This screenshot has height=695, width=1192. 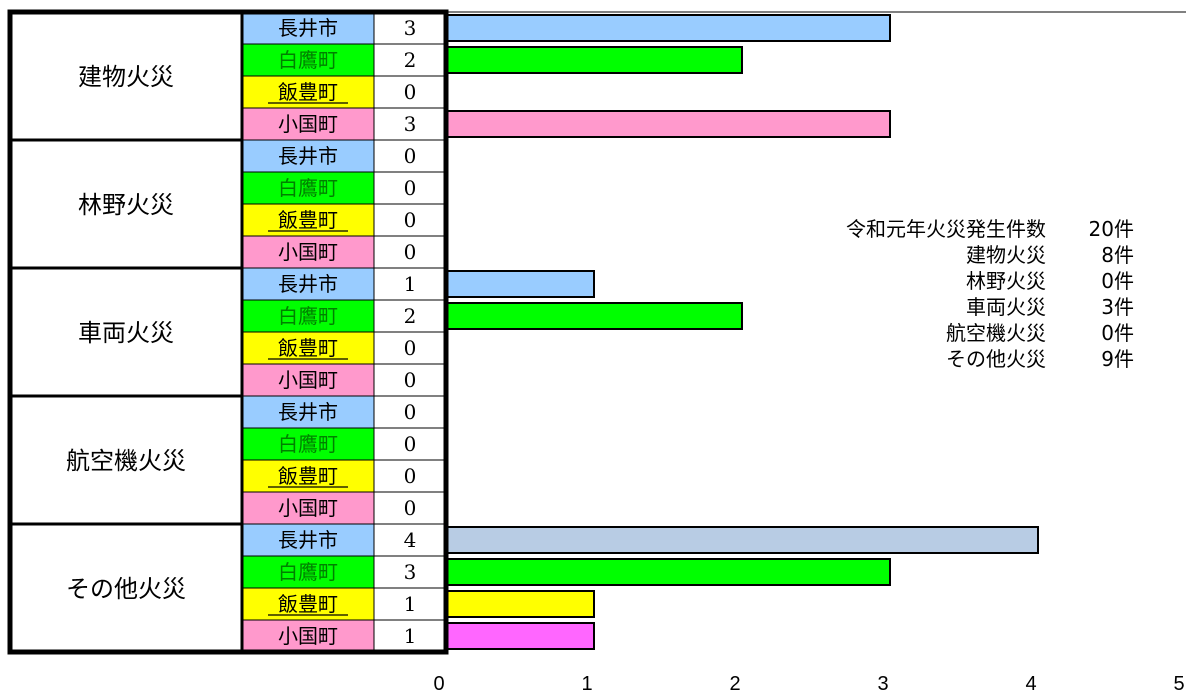 I want to click on category-label: 建物火災, so click(x=126, y=77).